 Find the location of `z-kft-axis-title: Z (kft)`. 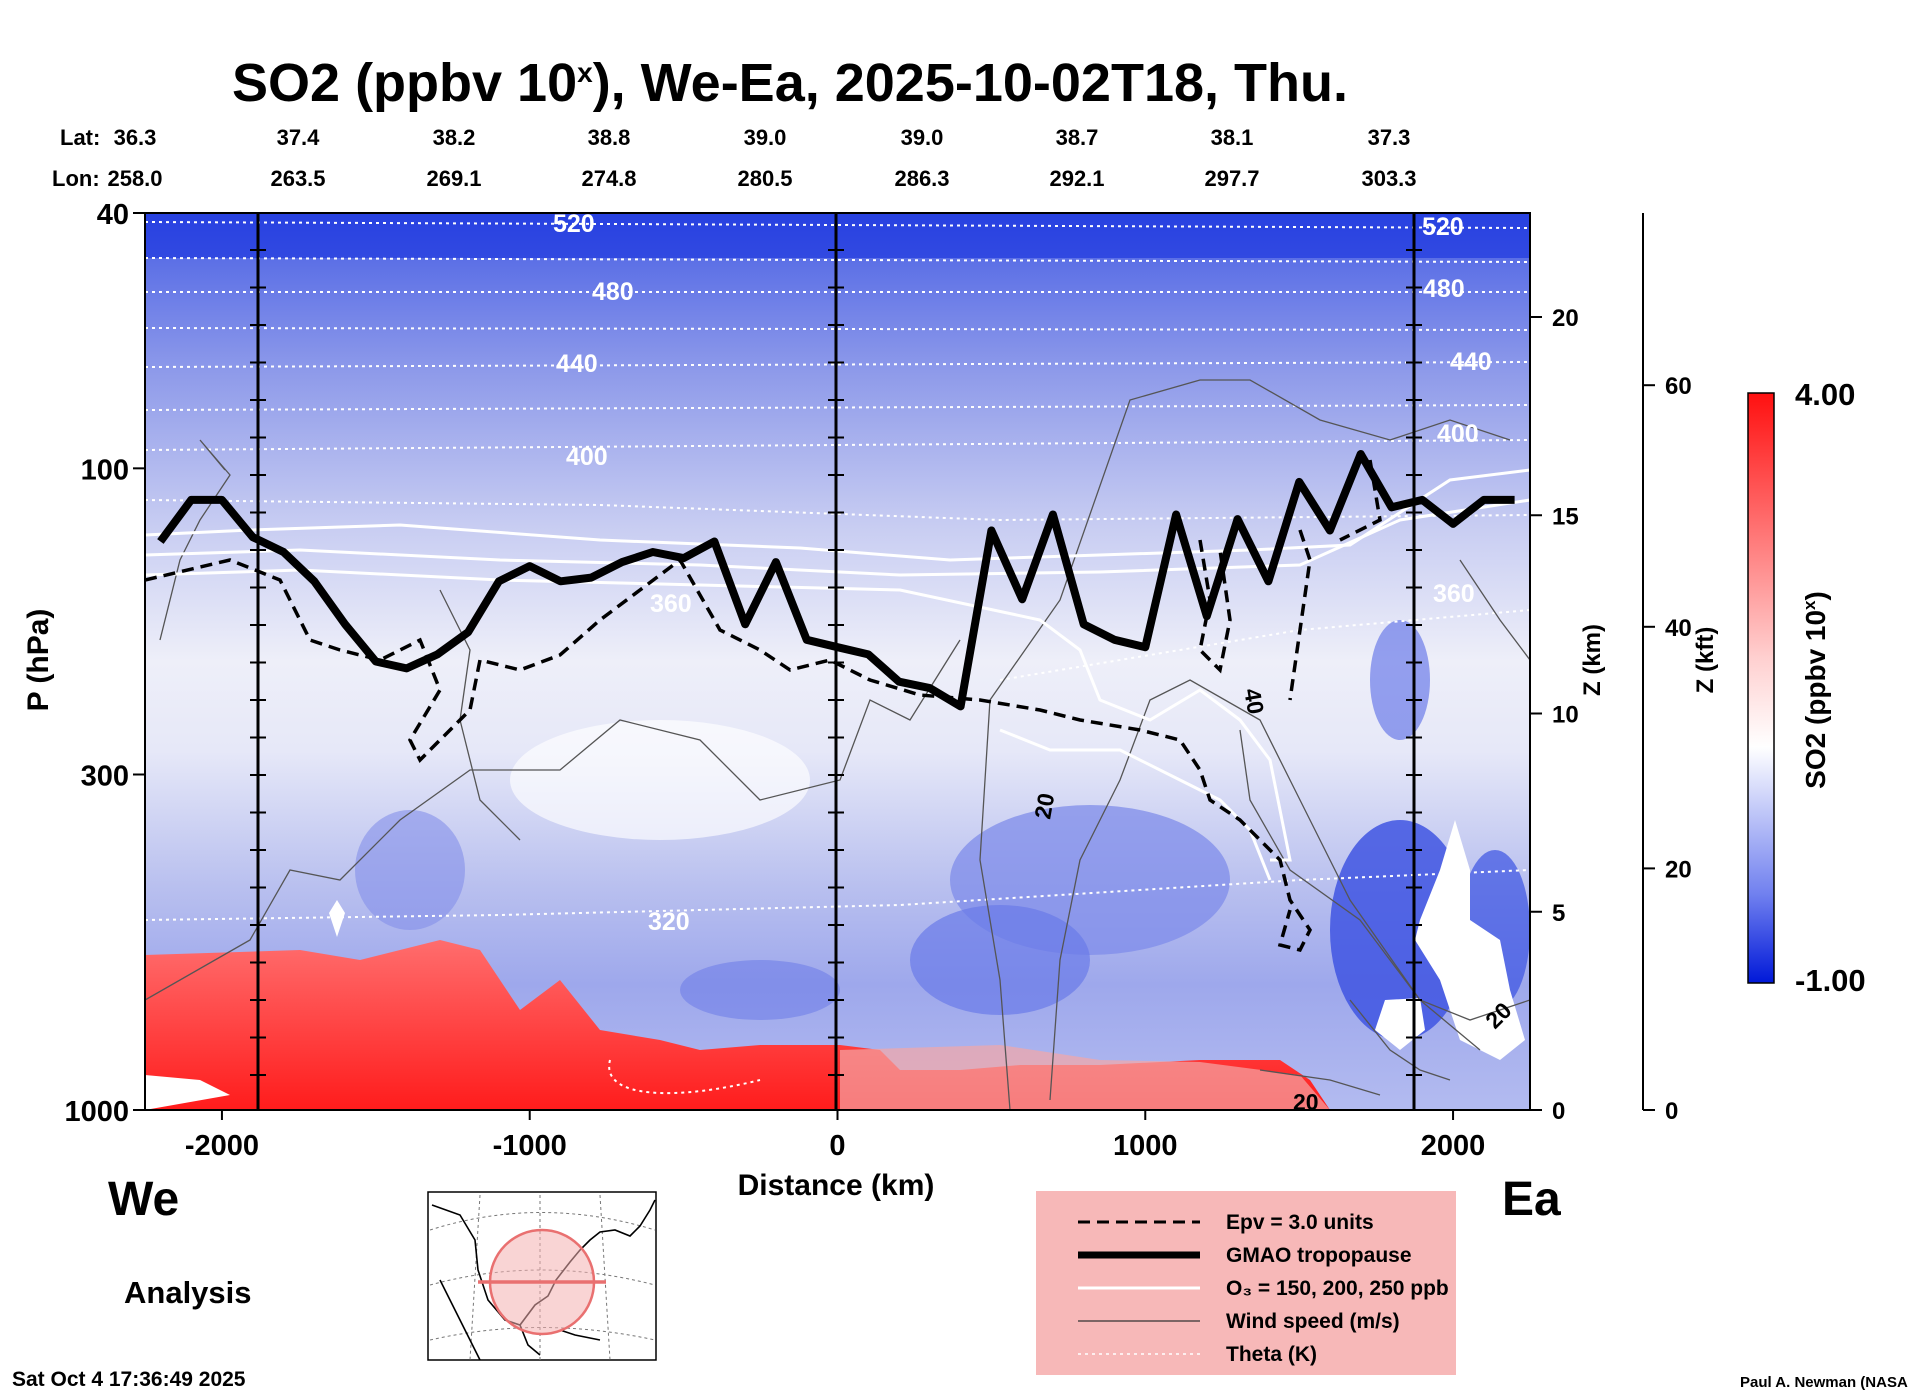

z-kft-axis-title: Z (kft) is located at coordinates (1705, 660).